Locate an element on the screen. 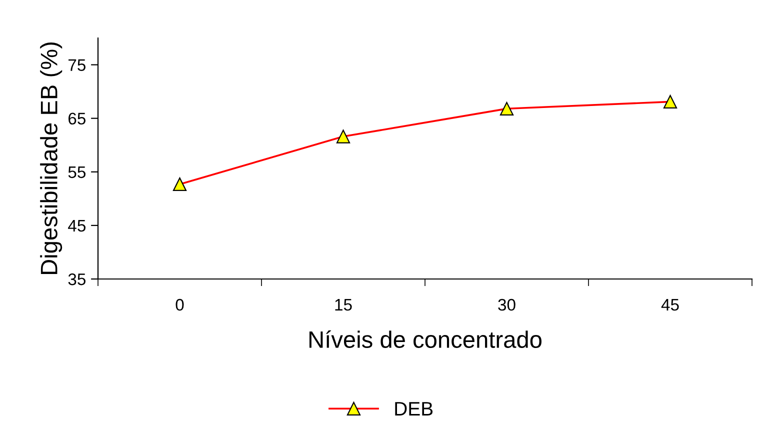 The height and width of the screenshot is (437, 763). legend-label: DEB is located at coordinates (414, 409).